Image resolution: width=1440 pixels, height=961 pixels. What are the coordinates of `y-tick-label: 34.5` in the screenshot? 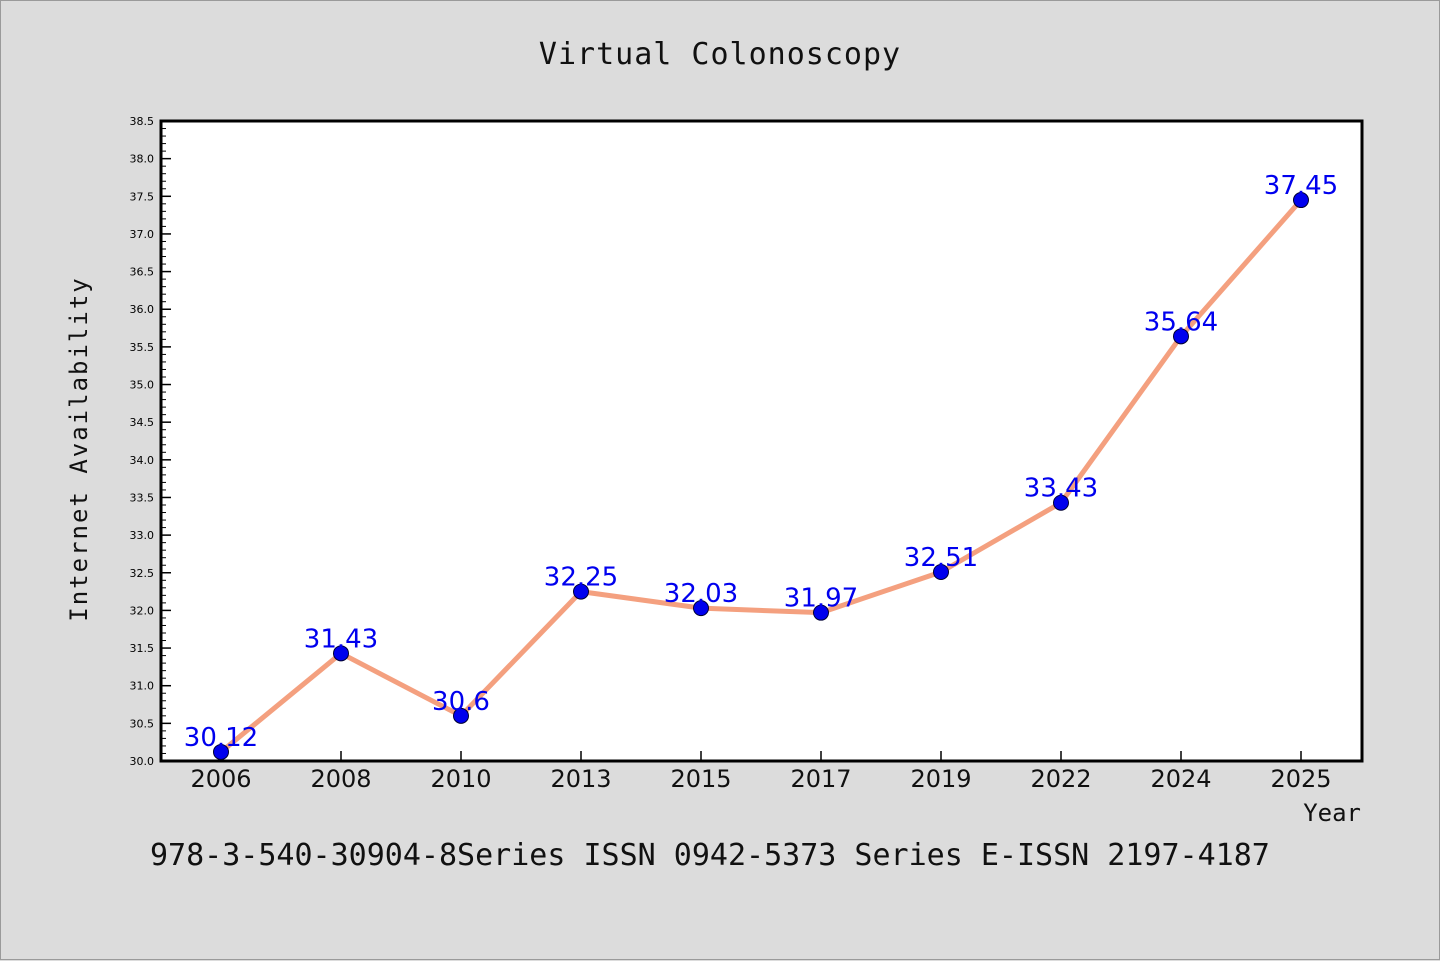 It's located at (142, 422).